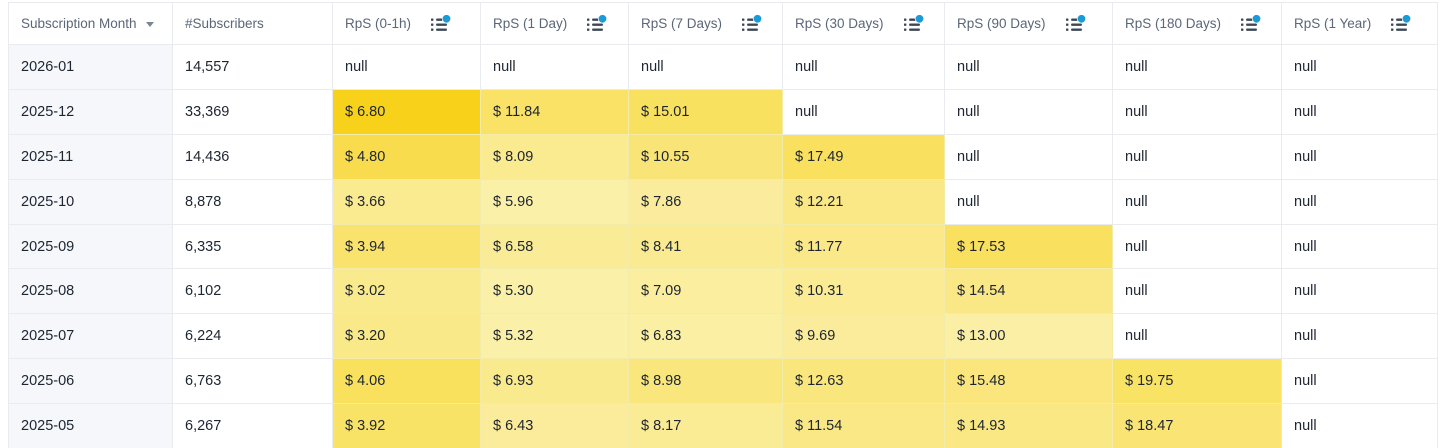 The image size is (1440, 448). Describe the element at coordinates (863, 425) in the screenshot. I see `cell-rps_30_days: $ 11.54` at that location.